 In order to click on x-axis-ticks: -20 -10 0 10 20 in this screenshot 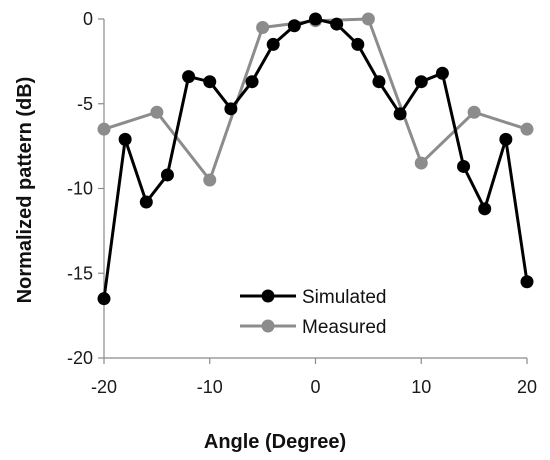, I will do `click(314, 377)`.